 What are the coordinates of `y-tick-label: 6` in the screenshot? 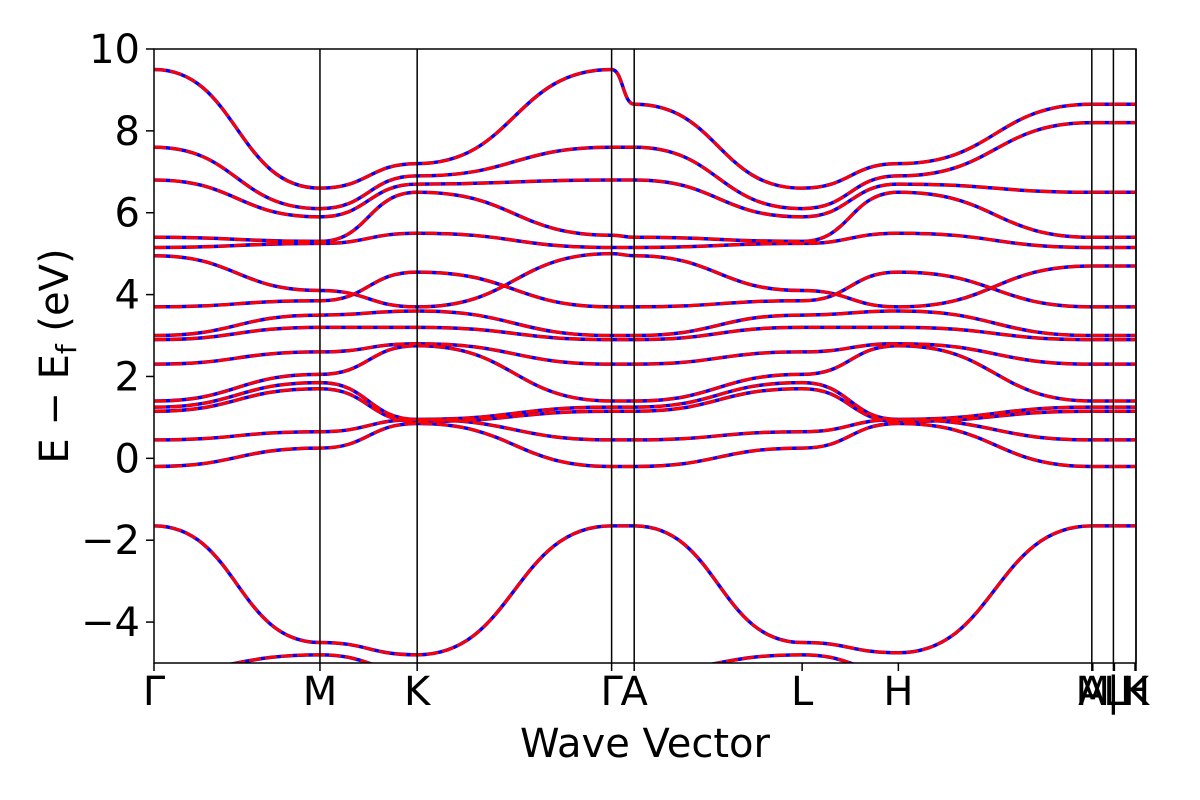 It's located at (127, 214).